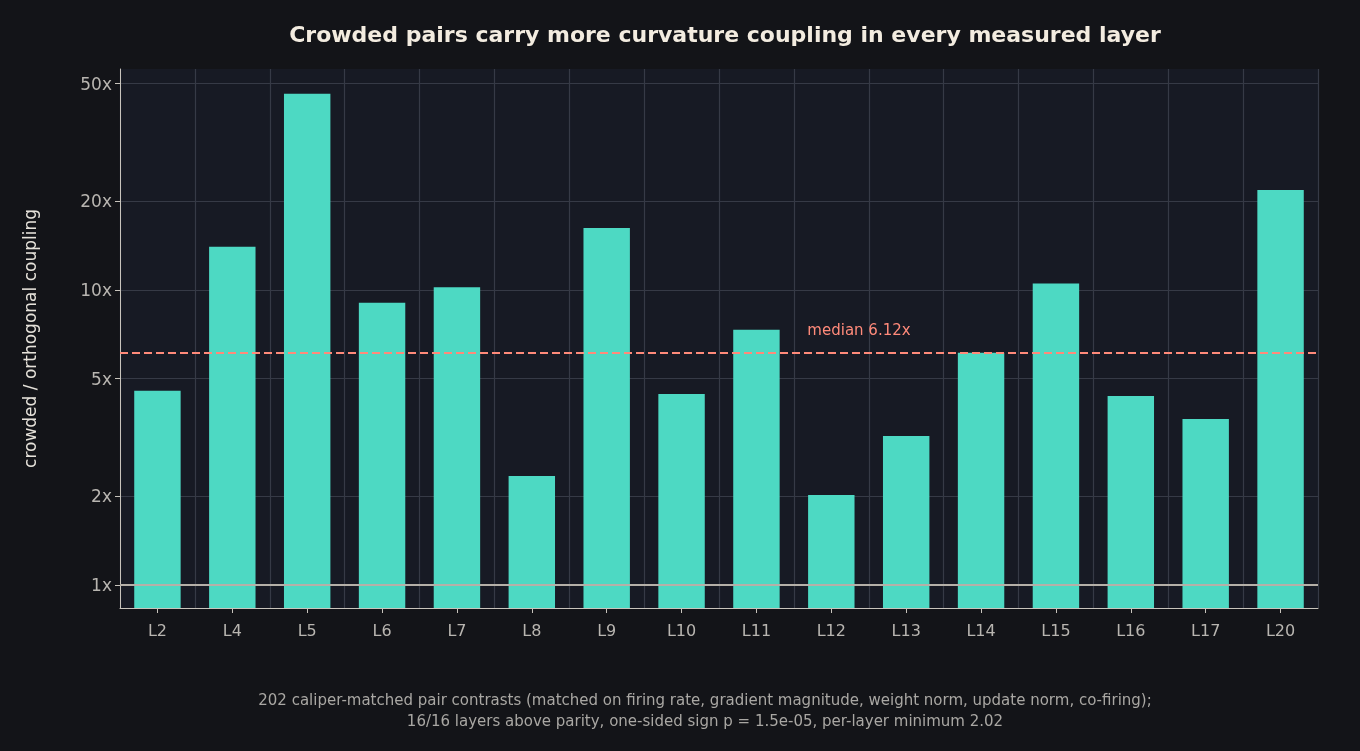 This screenshot has height=751, width=1360. Describe the element at coordinates (1131, 630) in the screenshot. I see `x-tick-label: L16` at that location.